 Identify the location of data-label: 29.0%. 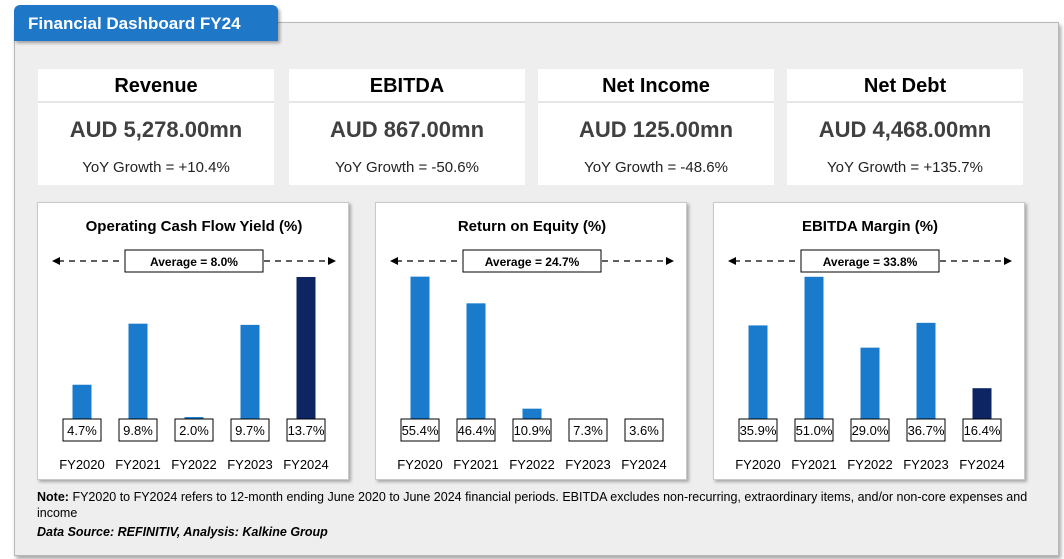
(870, 430).